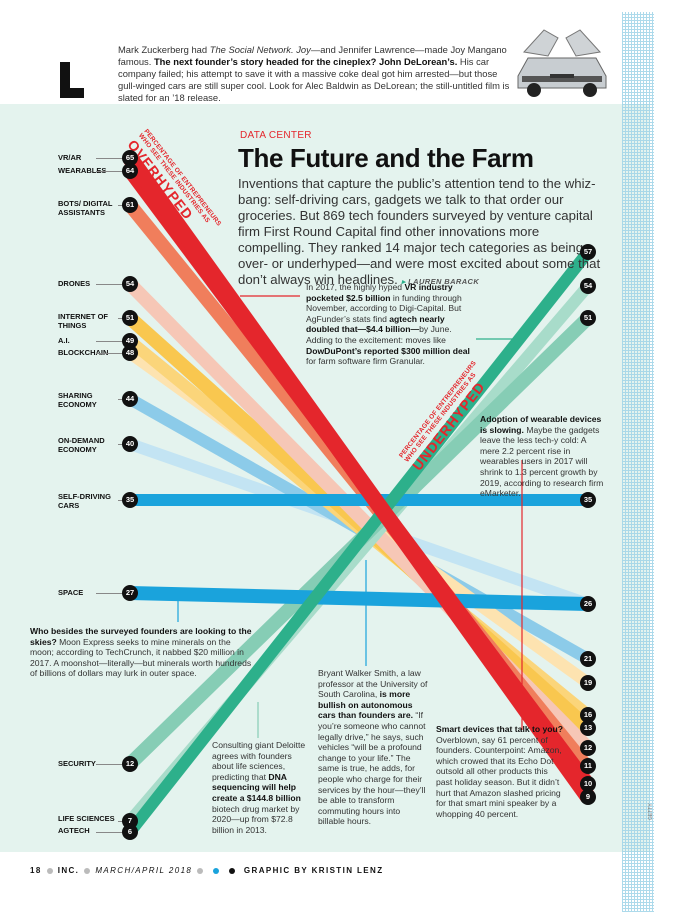 The width and height of the screenshot is (700, 915). I want to click on category-label: VR/AR, so click(70, 157).